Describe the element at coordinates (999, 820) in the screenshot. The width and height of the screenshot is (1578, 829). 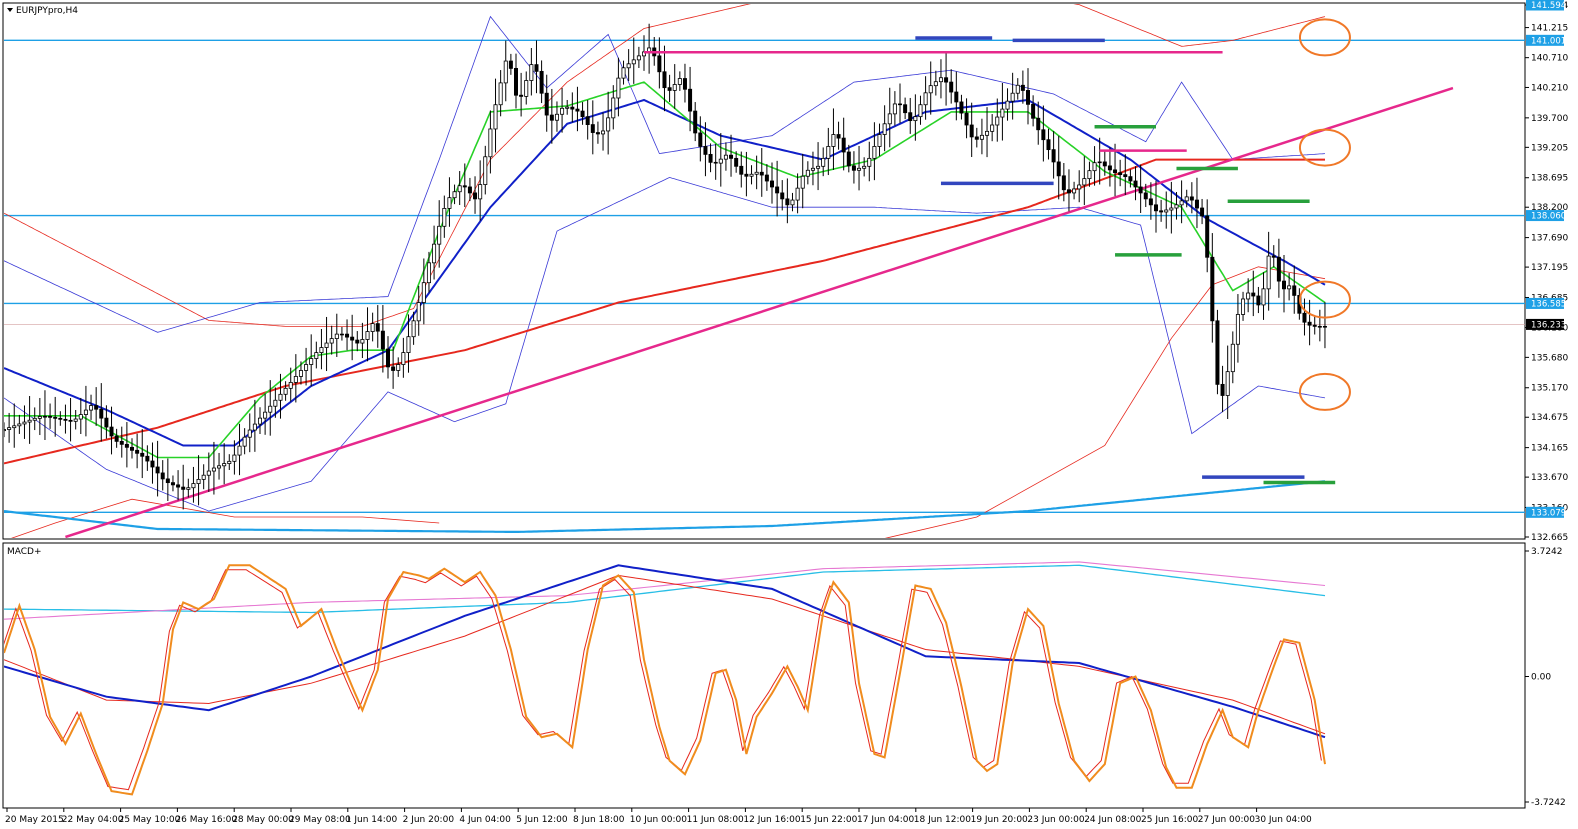
I see `x-tick-label: 19 Jun 20:00` at that location.